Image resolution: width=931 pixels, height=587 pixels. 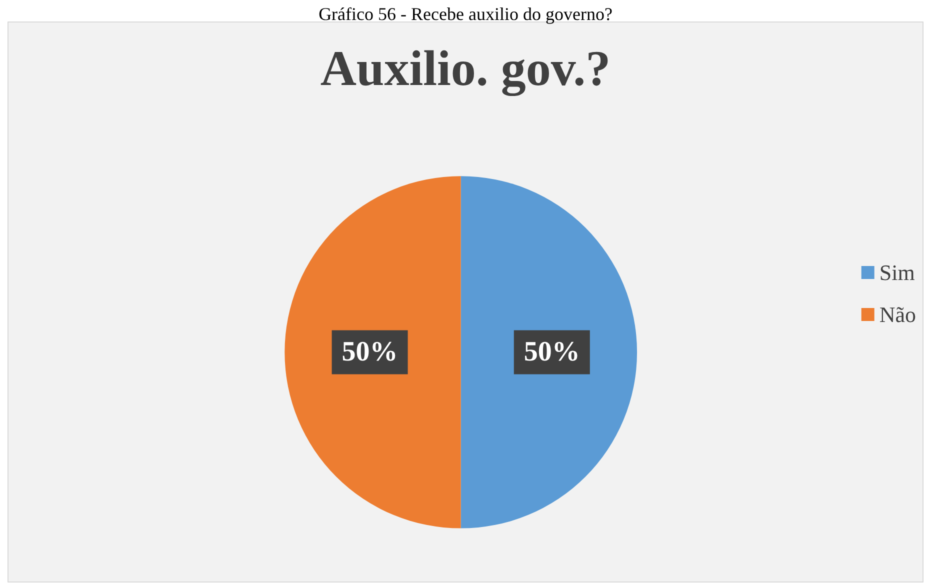 I want to click on legend-label: Não, so click(x=897, y=314).